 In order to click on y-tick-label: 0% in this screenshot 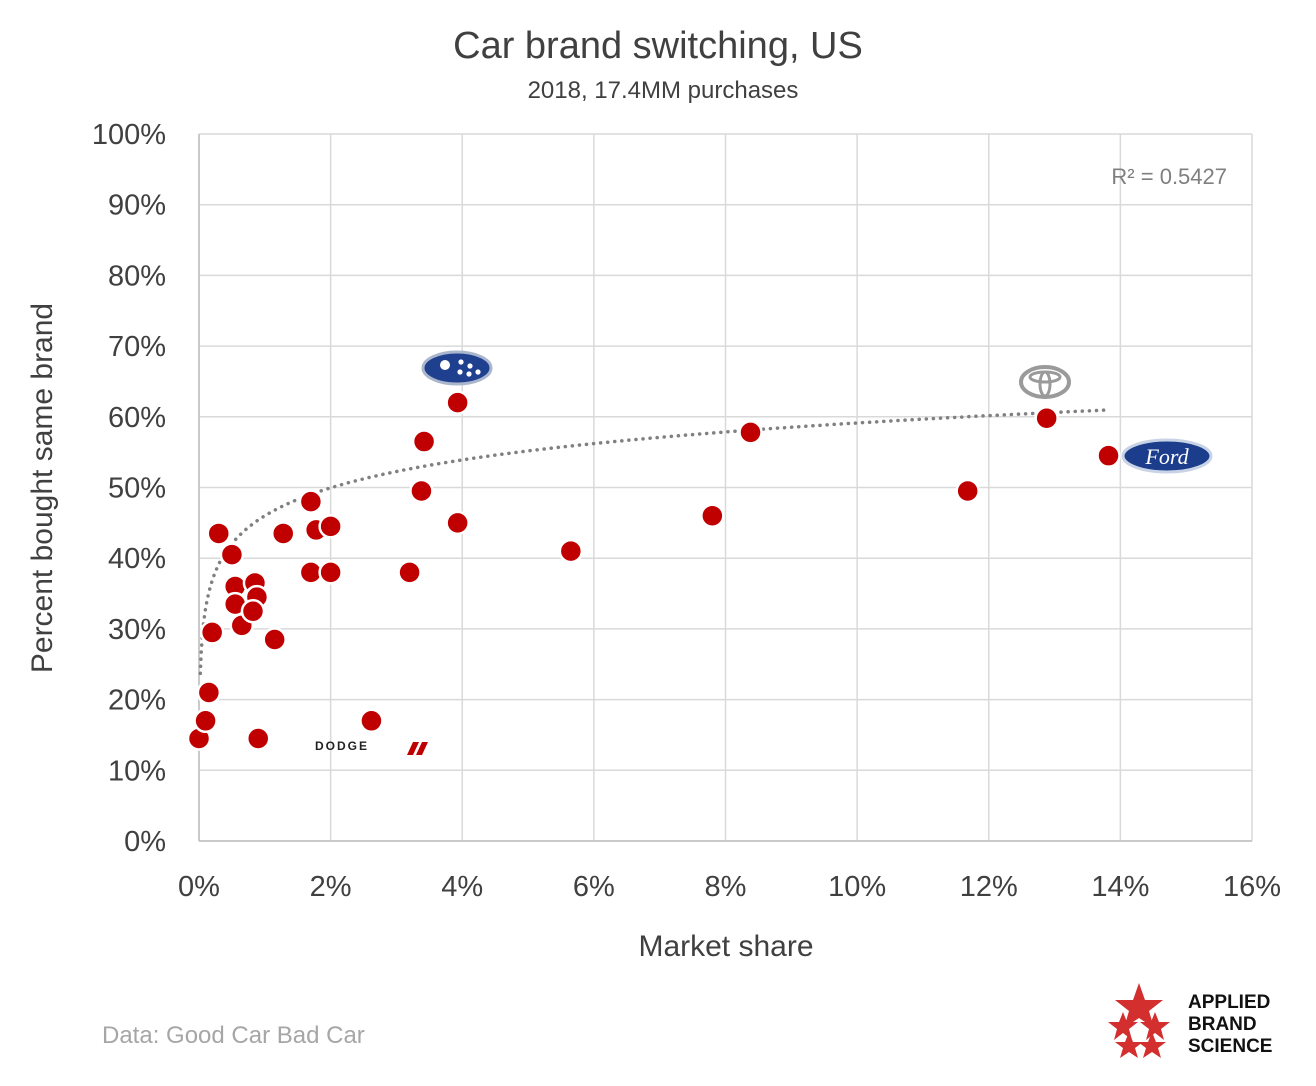, I will do `click(145, 842)`.